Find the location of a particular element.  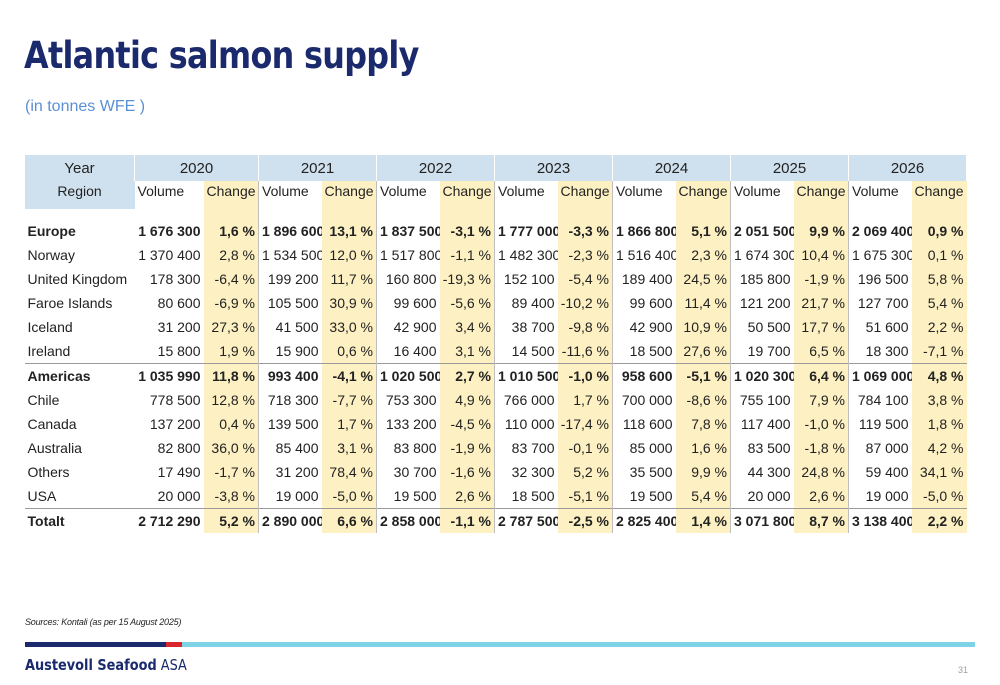

volume-cell: 1 777 000 is located at coordinates (528, 231).